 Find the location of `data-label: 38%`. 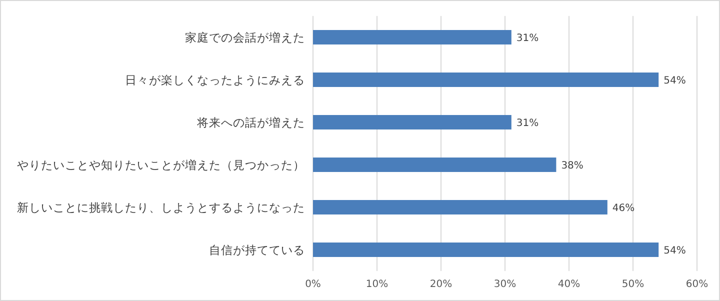

data-label: 38% is located at coordinates (572, 166).